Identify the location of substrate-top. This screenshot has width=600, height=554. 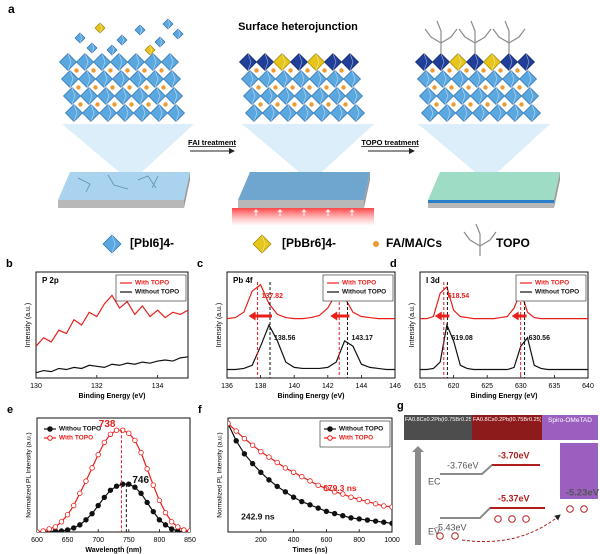
(304, 186).